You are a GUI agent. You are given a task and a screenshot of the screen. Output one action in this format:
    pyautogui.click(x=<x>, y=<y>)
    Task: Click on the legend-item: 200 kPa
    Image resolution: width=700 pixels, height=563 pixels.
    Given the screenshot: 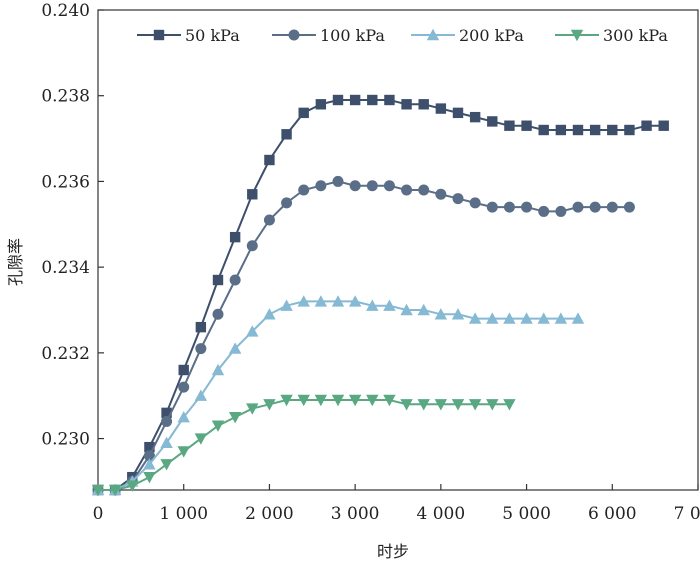 What is the action you would take?
    pyautogui.click(x=467, y=35)
    